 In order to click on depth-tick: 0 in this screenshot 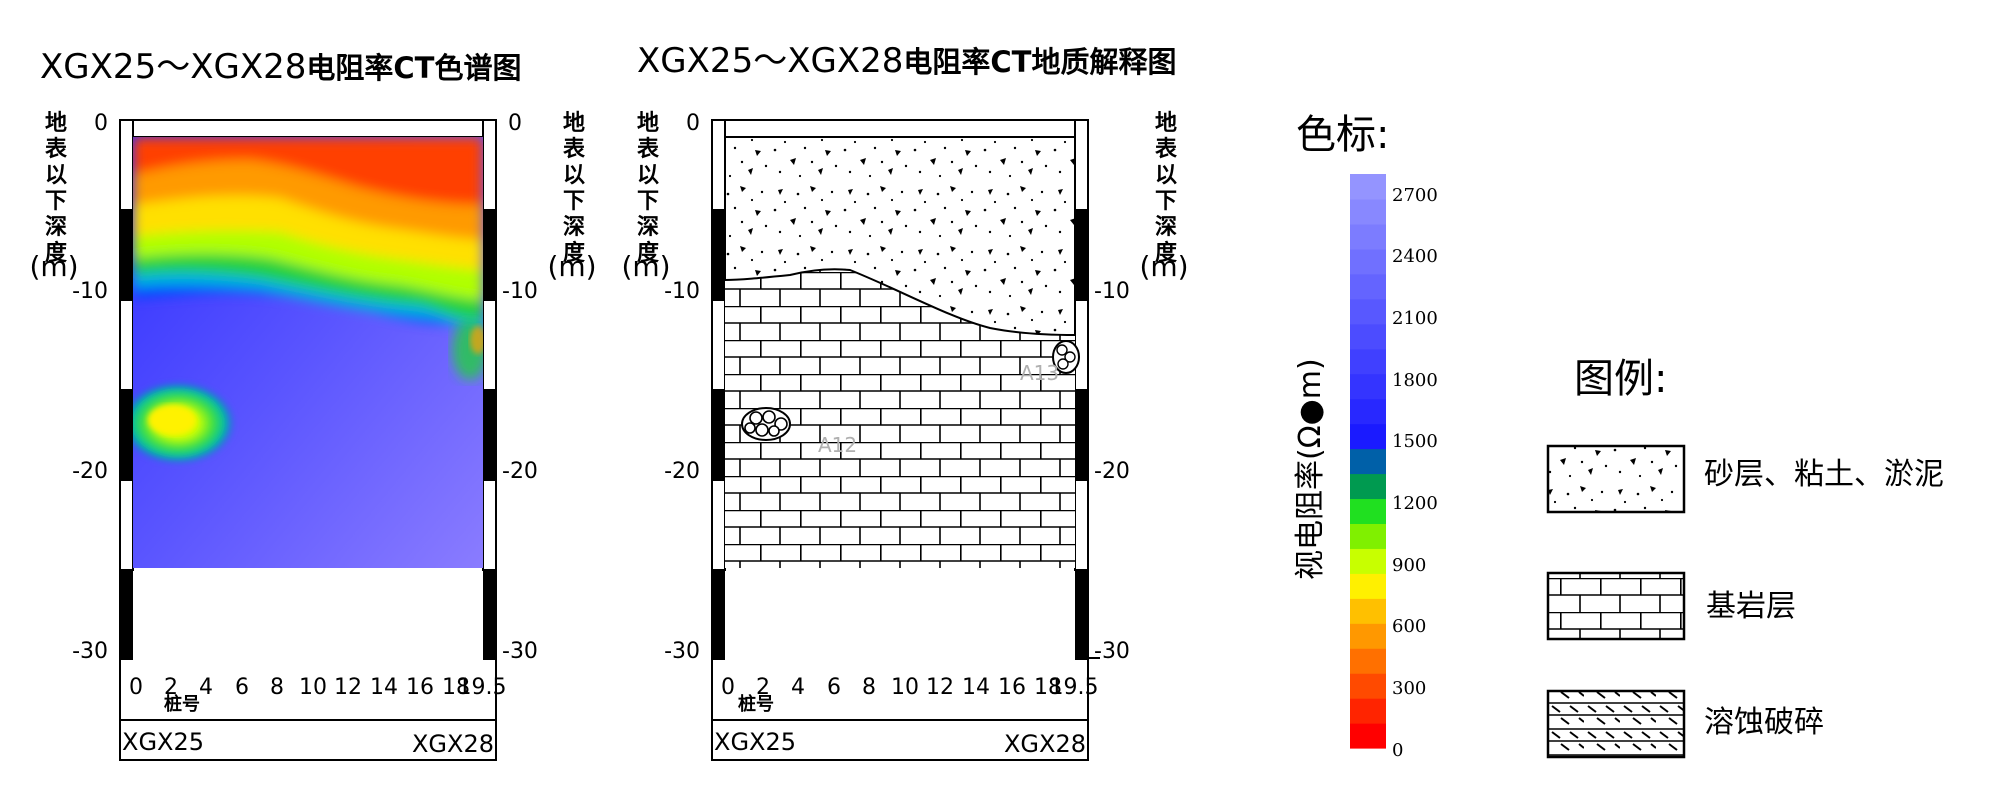, I will do `click(101, 123)`.